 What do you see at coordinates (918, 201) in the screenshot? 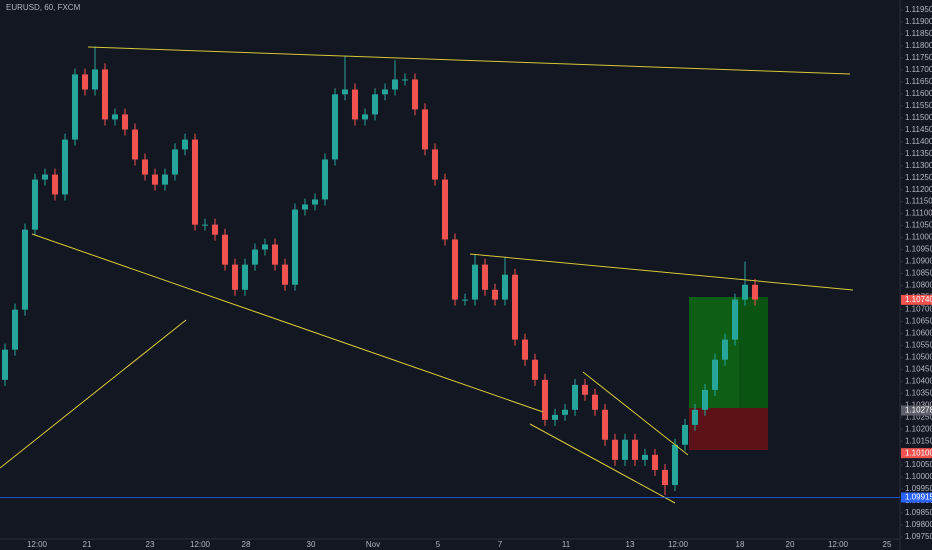
I see `y-tick-label: 1.11150` at bounding box center [918, 201].